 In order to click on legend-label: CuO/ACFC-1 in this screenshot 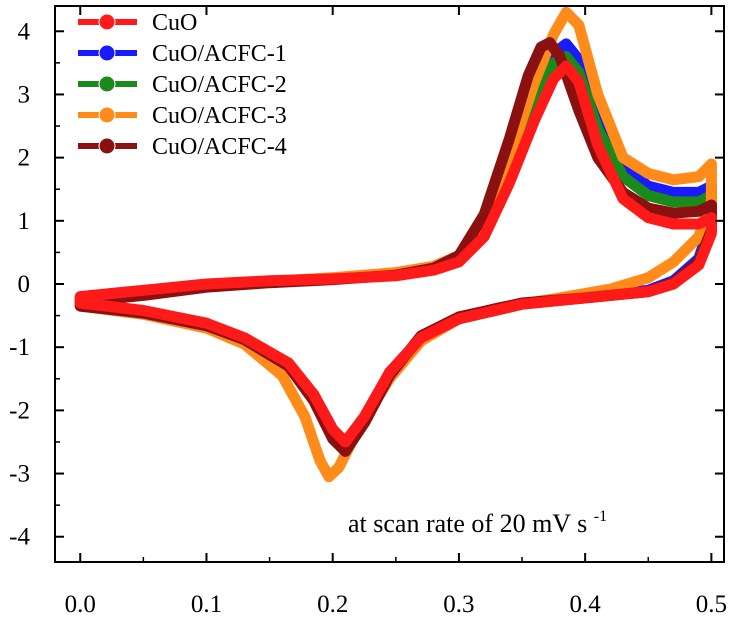, I will do `click(219, 54)`.